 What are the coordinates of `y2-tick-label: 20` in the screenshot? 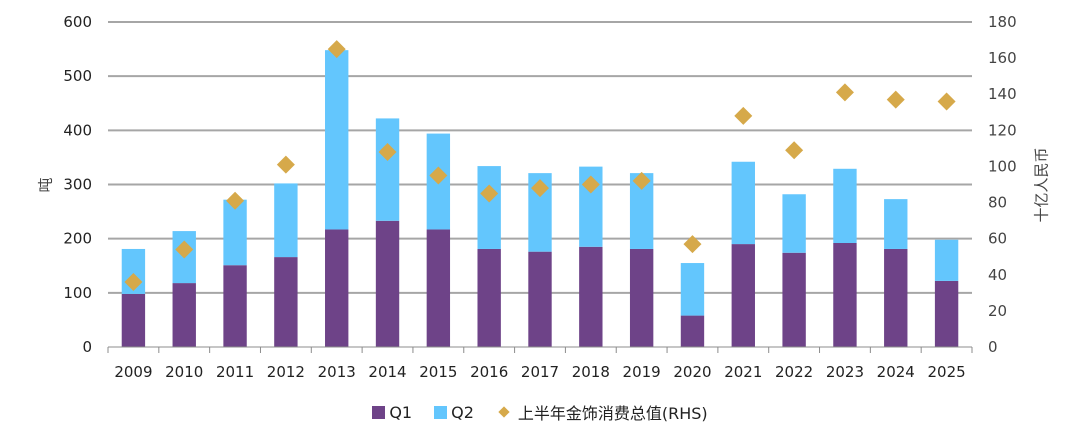 It's located at (997, 311).